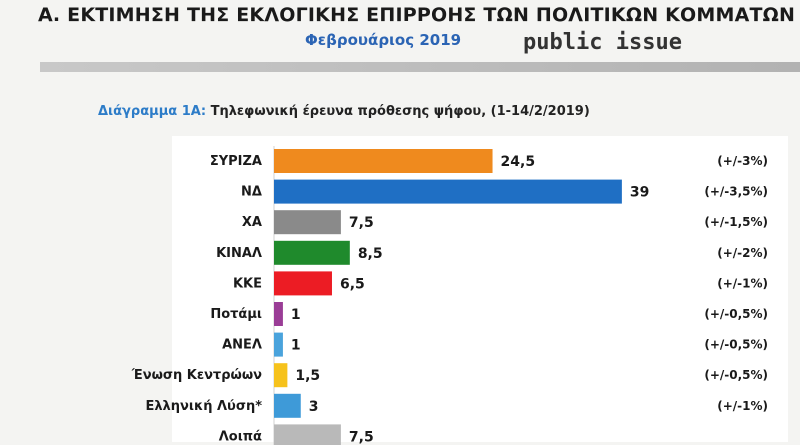 The image size is (800, 445). What do you see at coordinates (239, 253) in the screenshot?
I see `category-label: ΚΙΝΑΛ` at bounding box center [239, 253].